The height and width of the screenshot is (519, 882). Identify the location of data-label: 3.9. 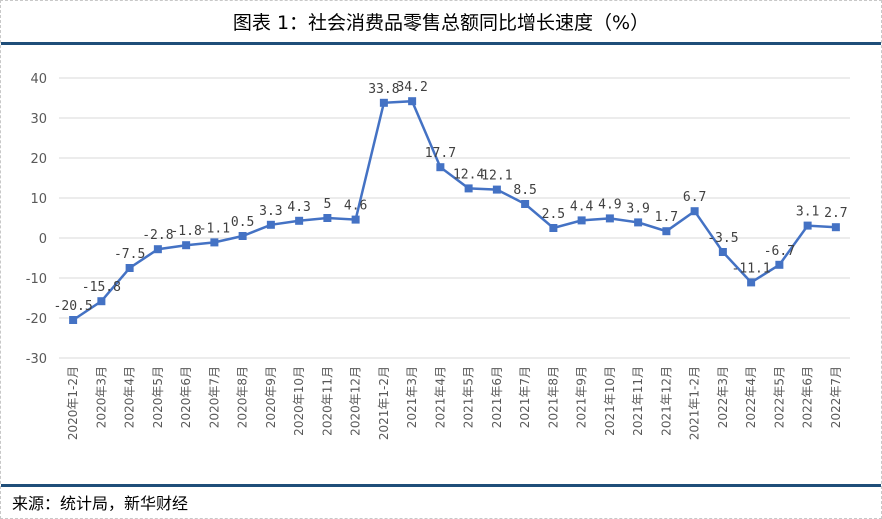
(637, 208).